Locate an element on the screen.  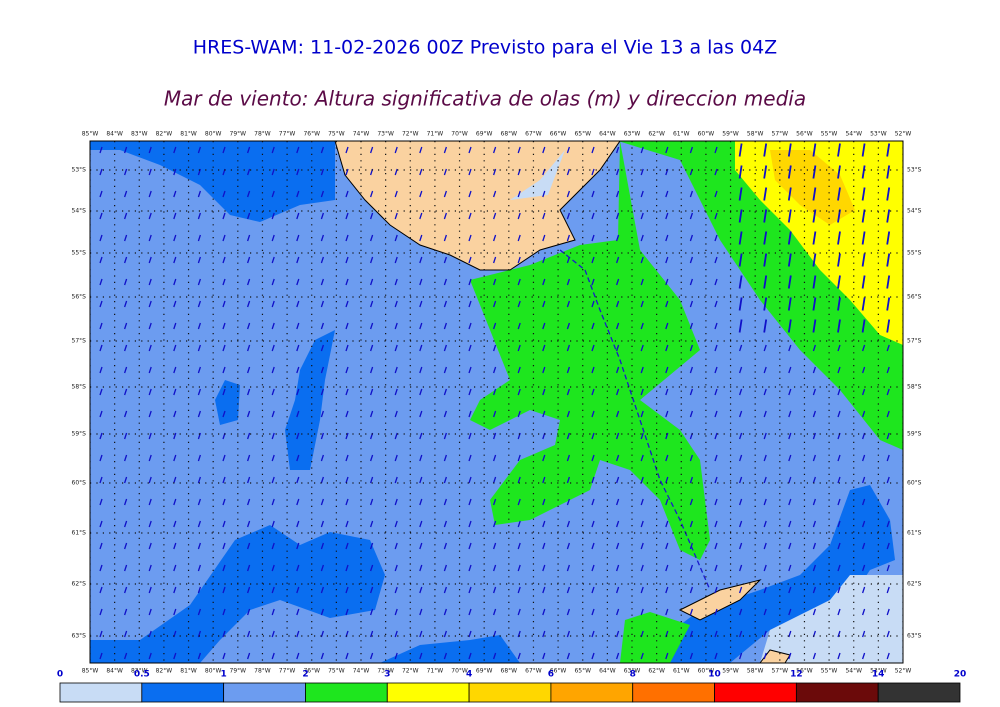
lon-label: 82°W is located at coordinates (164, 671).